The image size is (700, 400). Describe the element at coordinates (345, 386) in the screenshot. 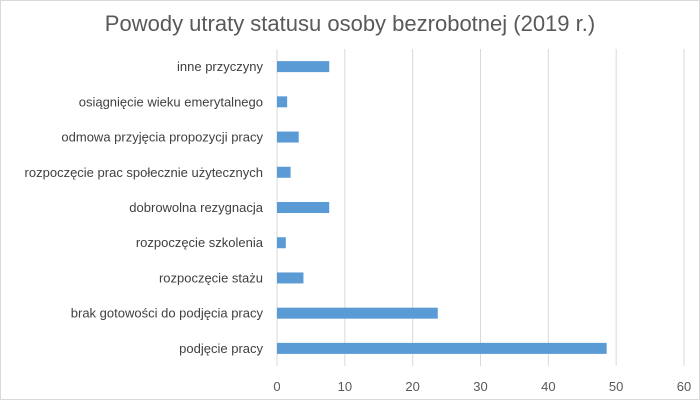

I see `x-tick-label: 10` at that location.